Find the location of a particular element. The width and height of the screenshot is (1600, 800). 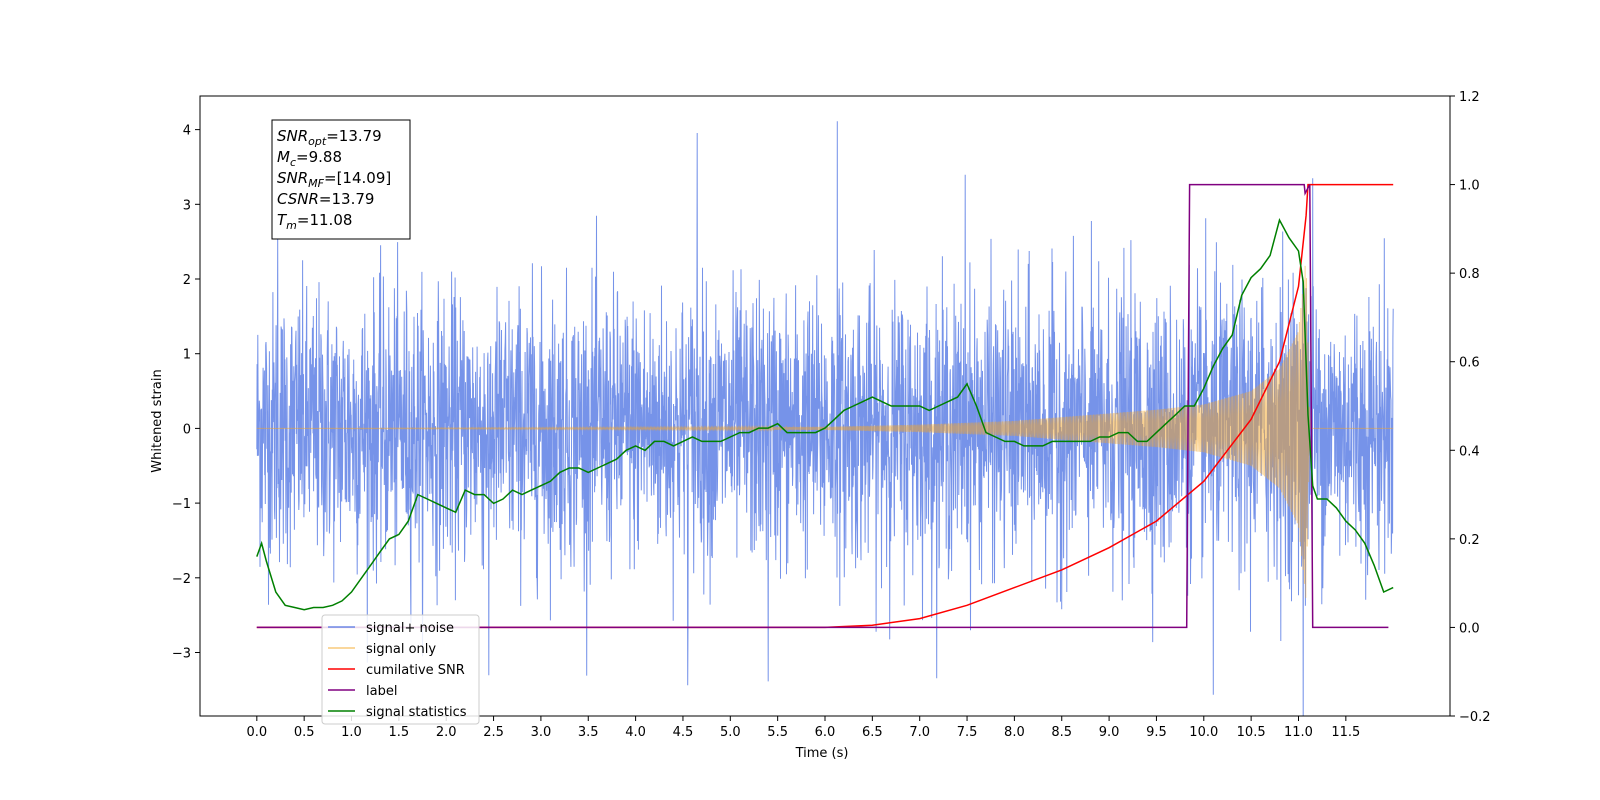

x-tick-label: 4.0 is located at coordinates (635, 732).